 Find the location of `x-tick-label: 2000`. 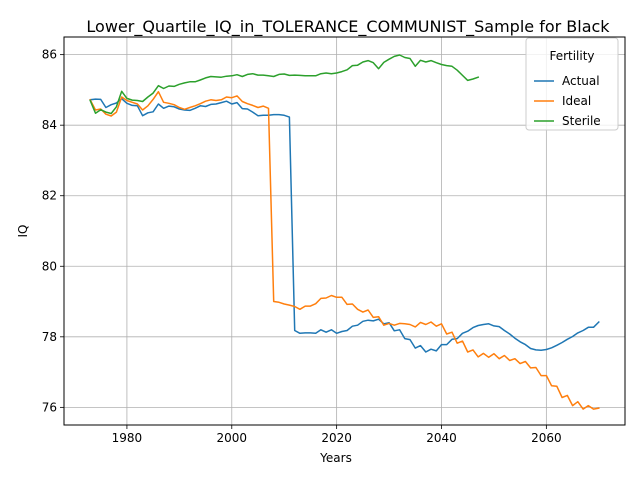

x-tick-label: 2000 is located at coordinates (232, 438).